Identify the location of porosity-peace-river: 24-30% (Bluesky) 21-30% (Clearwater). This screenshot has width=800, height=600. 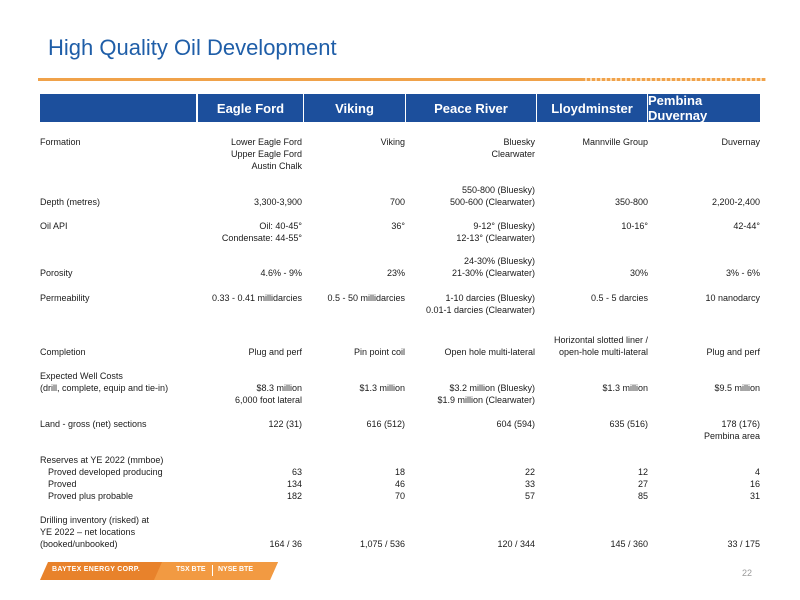
(493, 267).